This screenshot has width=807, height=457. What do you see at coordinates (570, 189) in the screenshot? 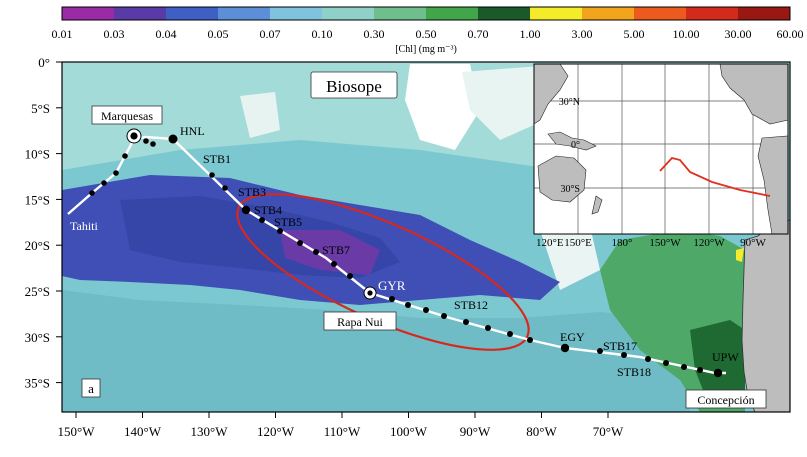
I see `inset-y-tick-label: 30°S` at bounding box center [570, 189].